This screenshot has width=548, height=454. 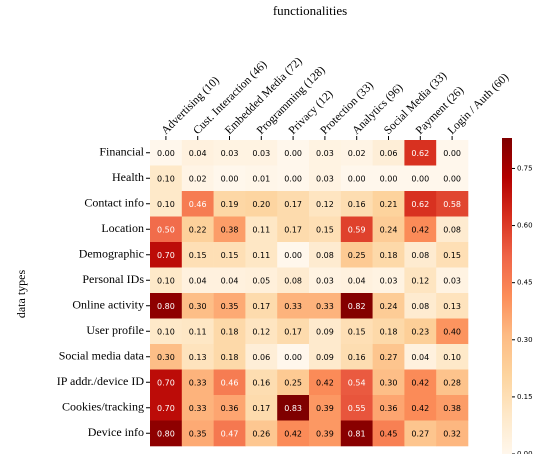 I want to click on cell-value-label: 0.35, so click(x=198, y=433).